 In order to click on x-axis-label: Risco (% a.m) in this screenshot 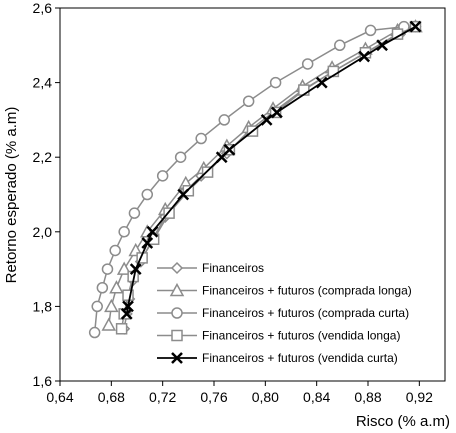, I will do `click(403, 421)`.